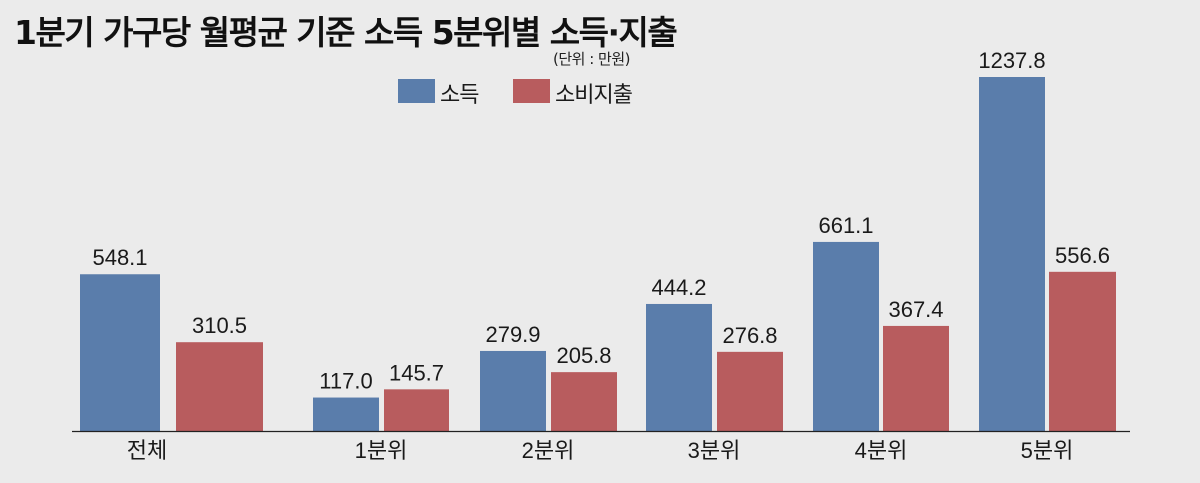  What do you see at coordinates (531, 91) in the screenshot?
I see `legend-swatch-spending` at bounding box center [531, 91].